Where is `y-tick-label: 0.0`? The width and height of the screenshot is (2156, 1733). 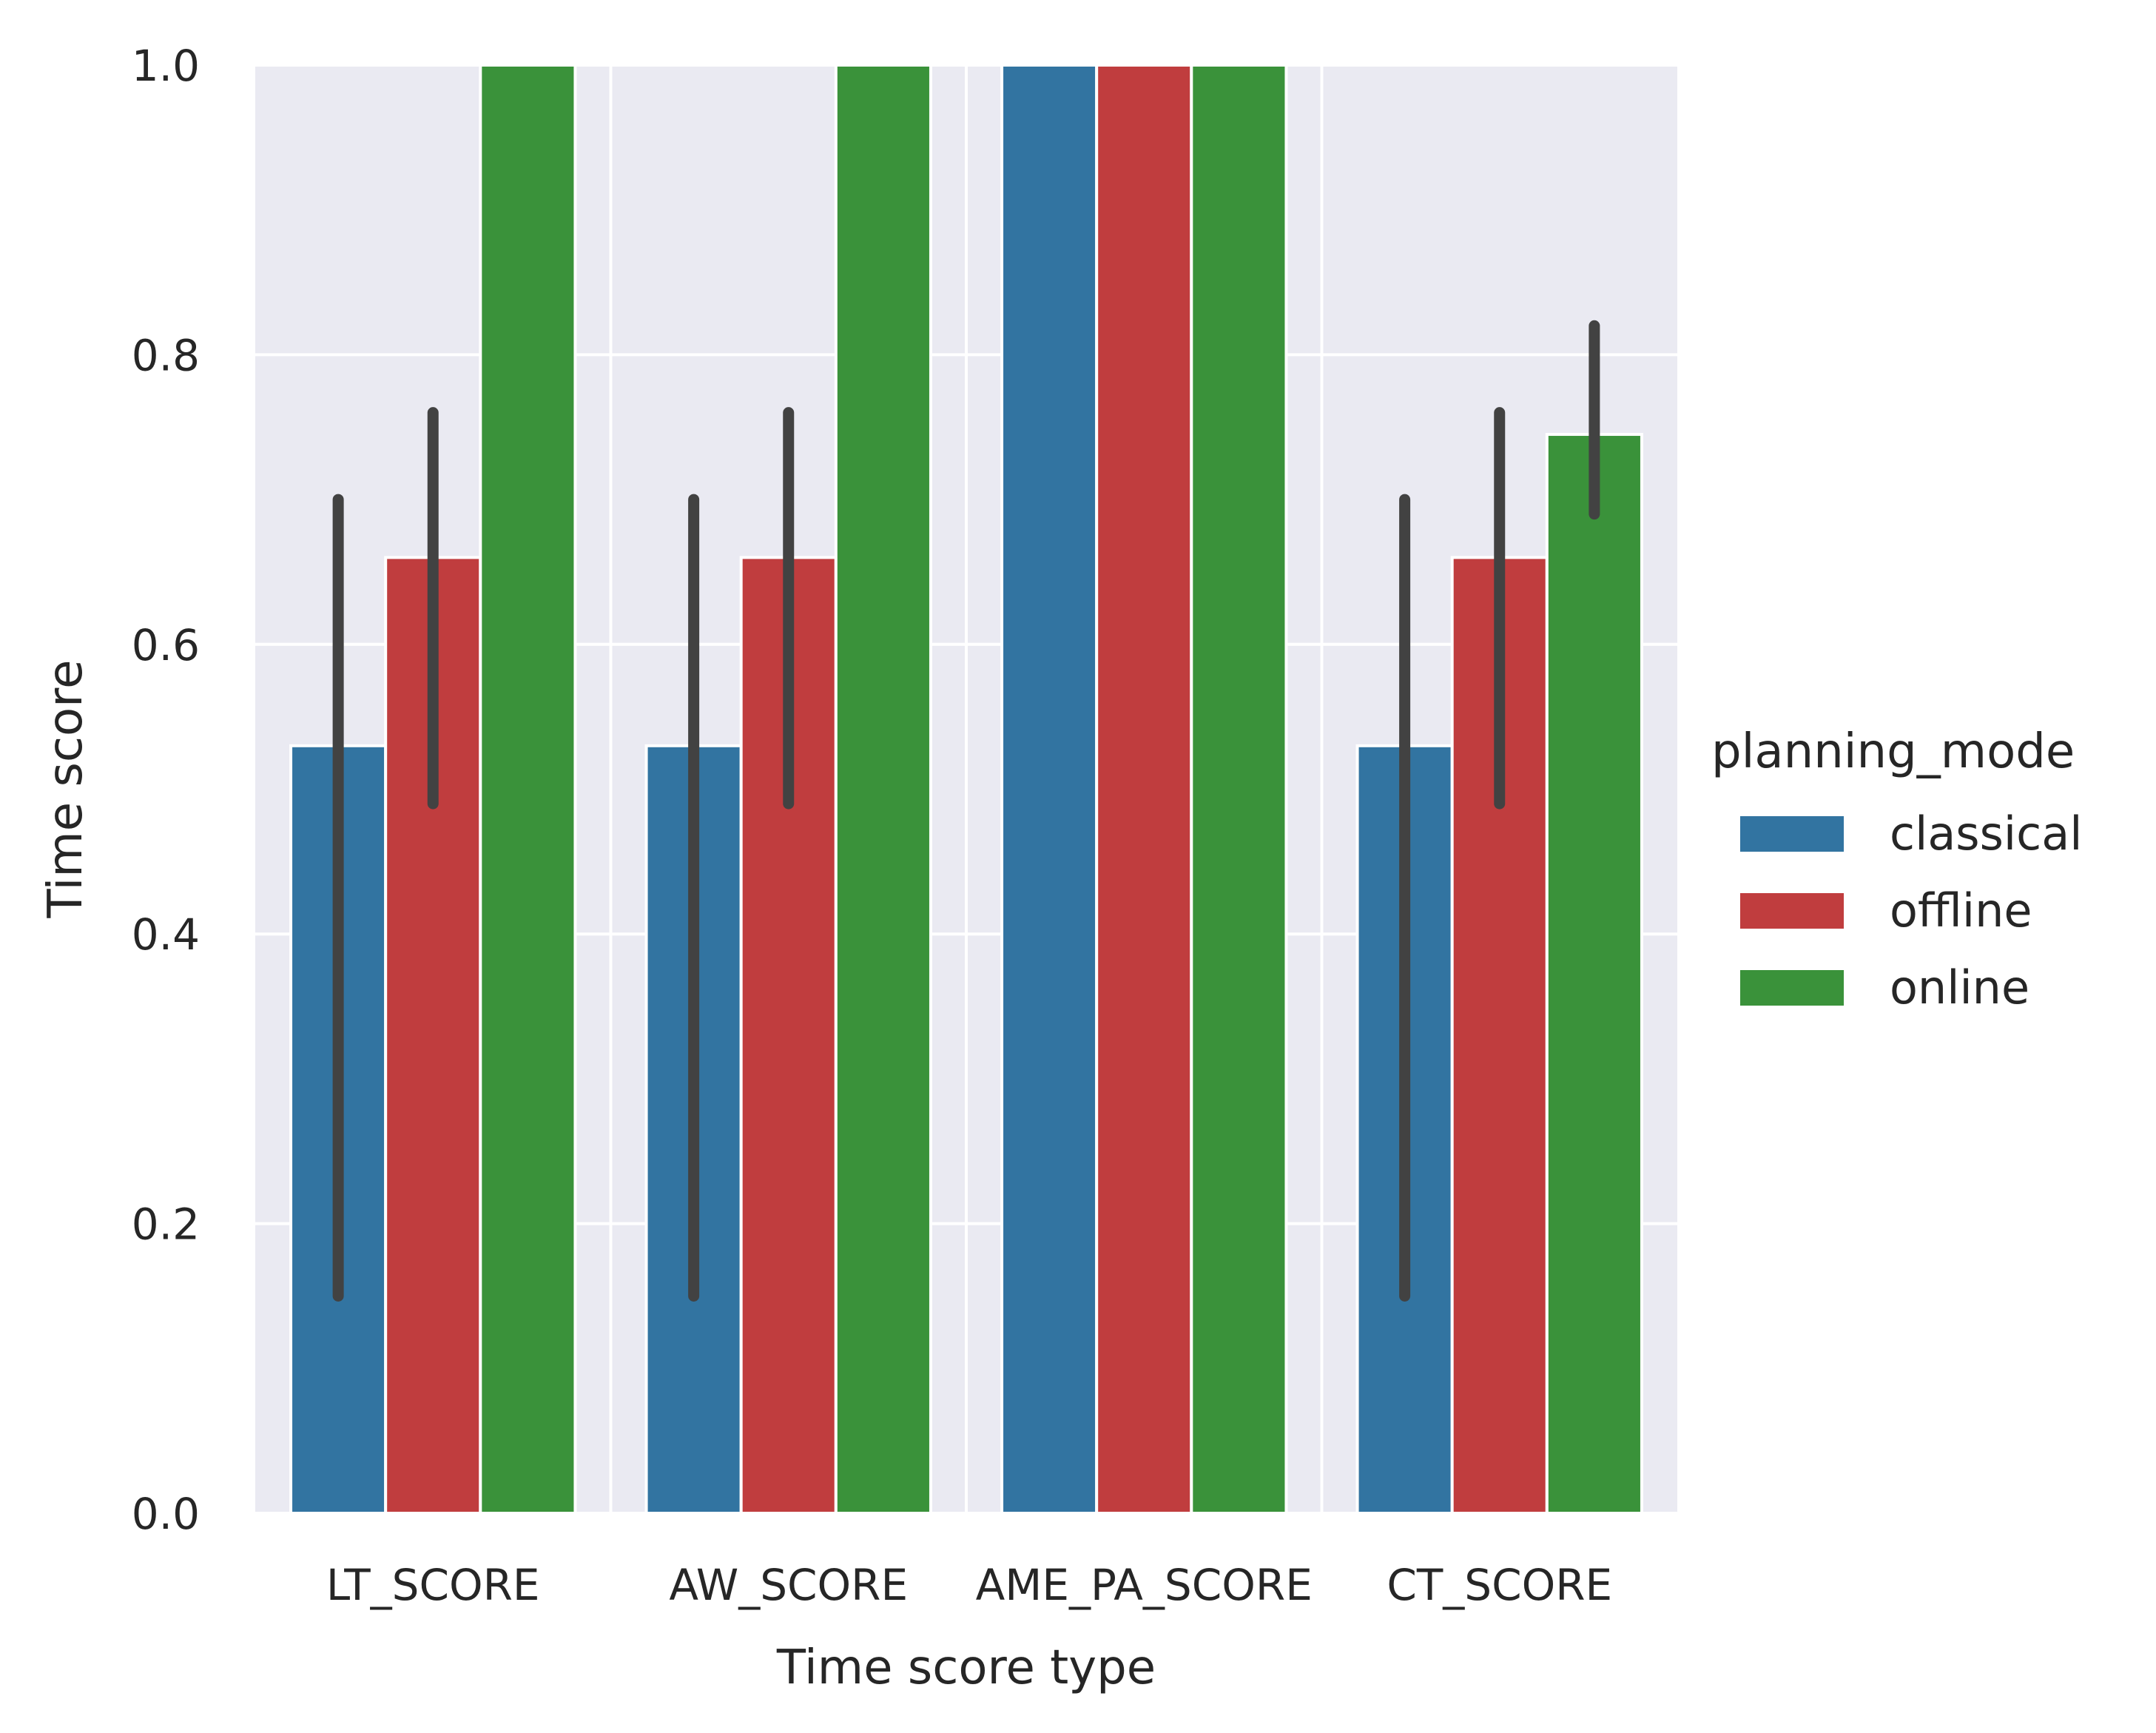 y-tick-label: 0.0 is located at coordinates (166, 1514).